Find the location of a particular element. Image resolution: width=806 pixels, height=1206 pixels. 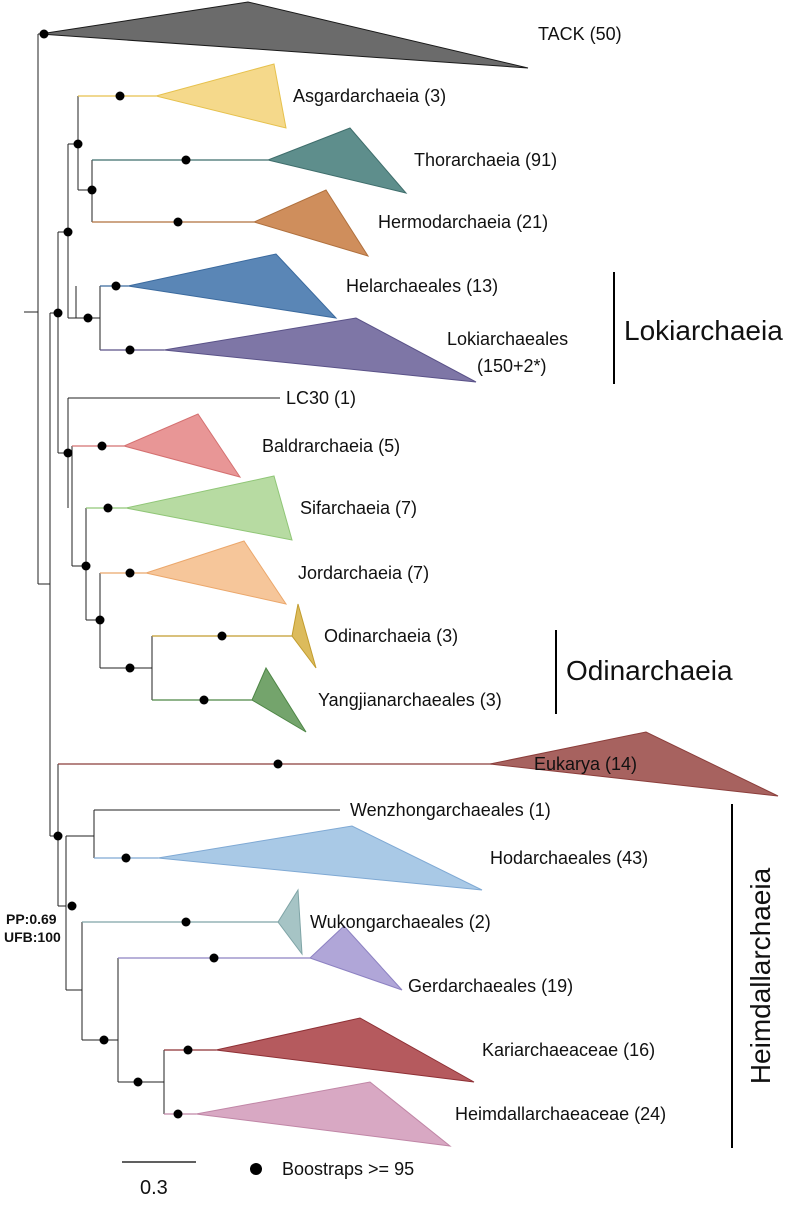

clade-triangle-heimdallarchaeaceae is located at coordinates (323, 1114).